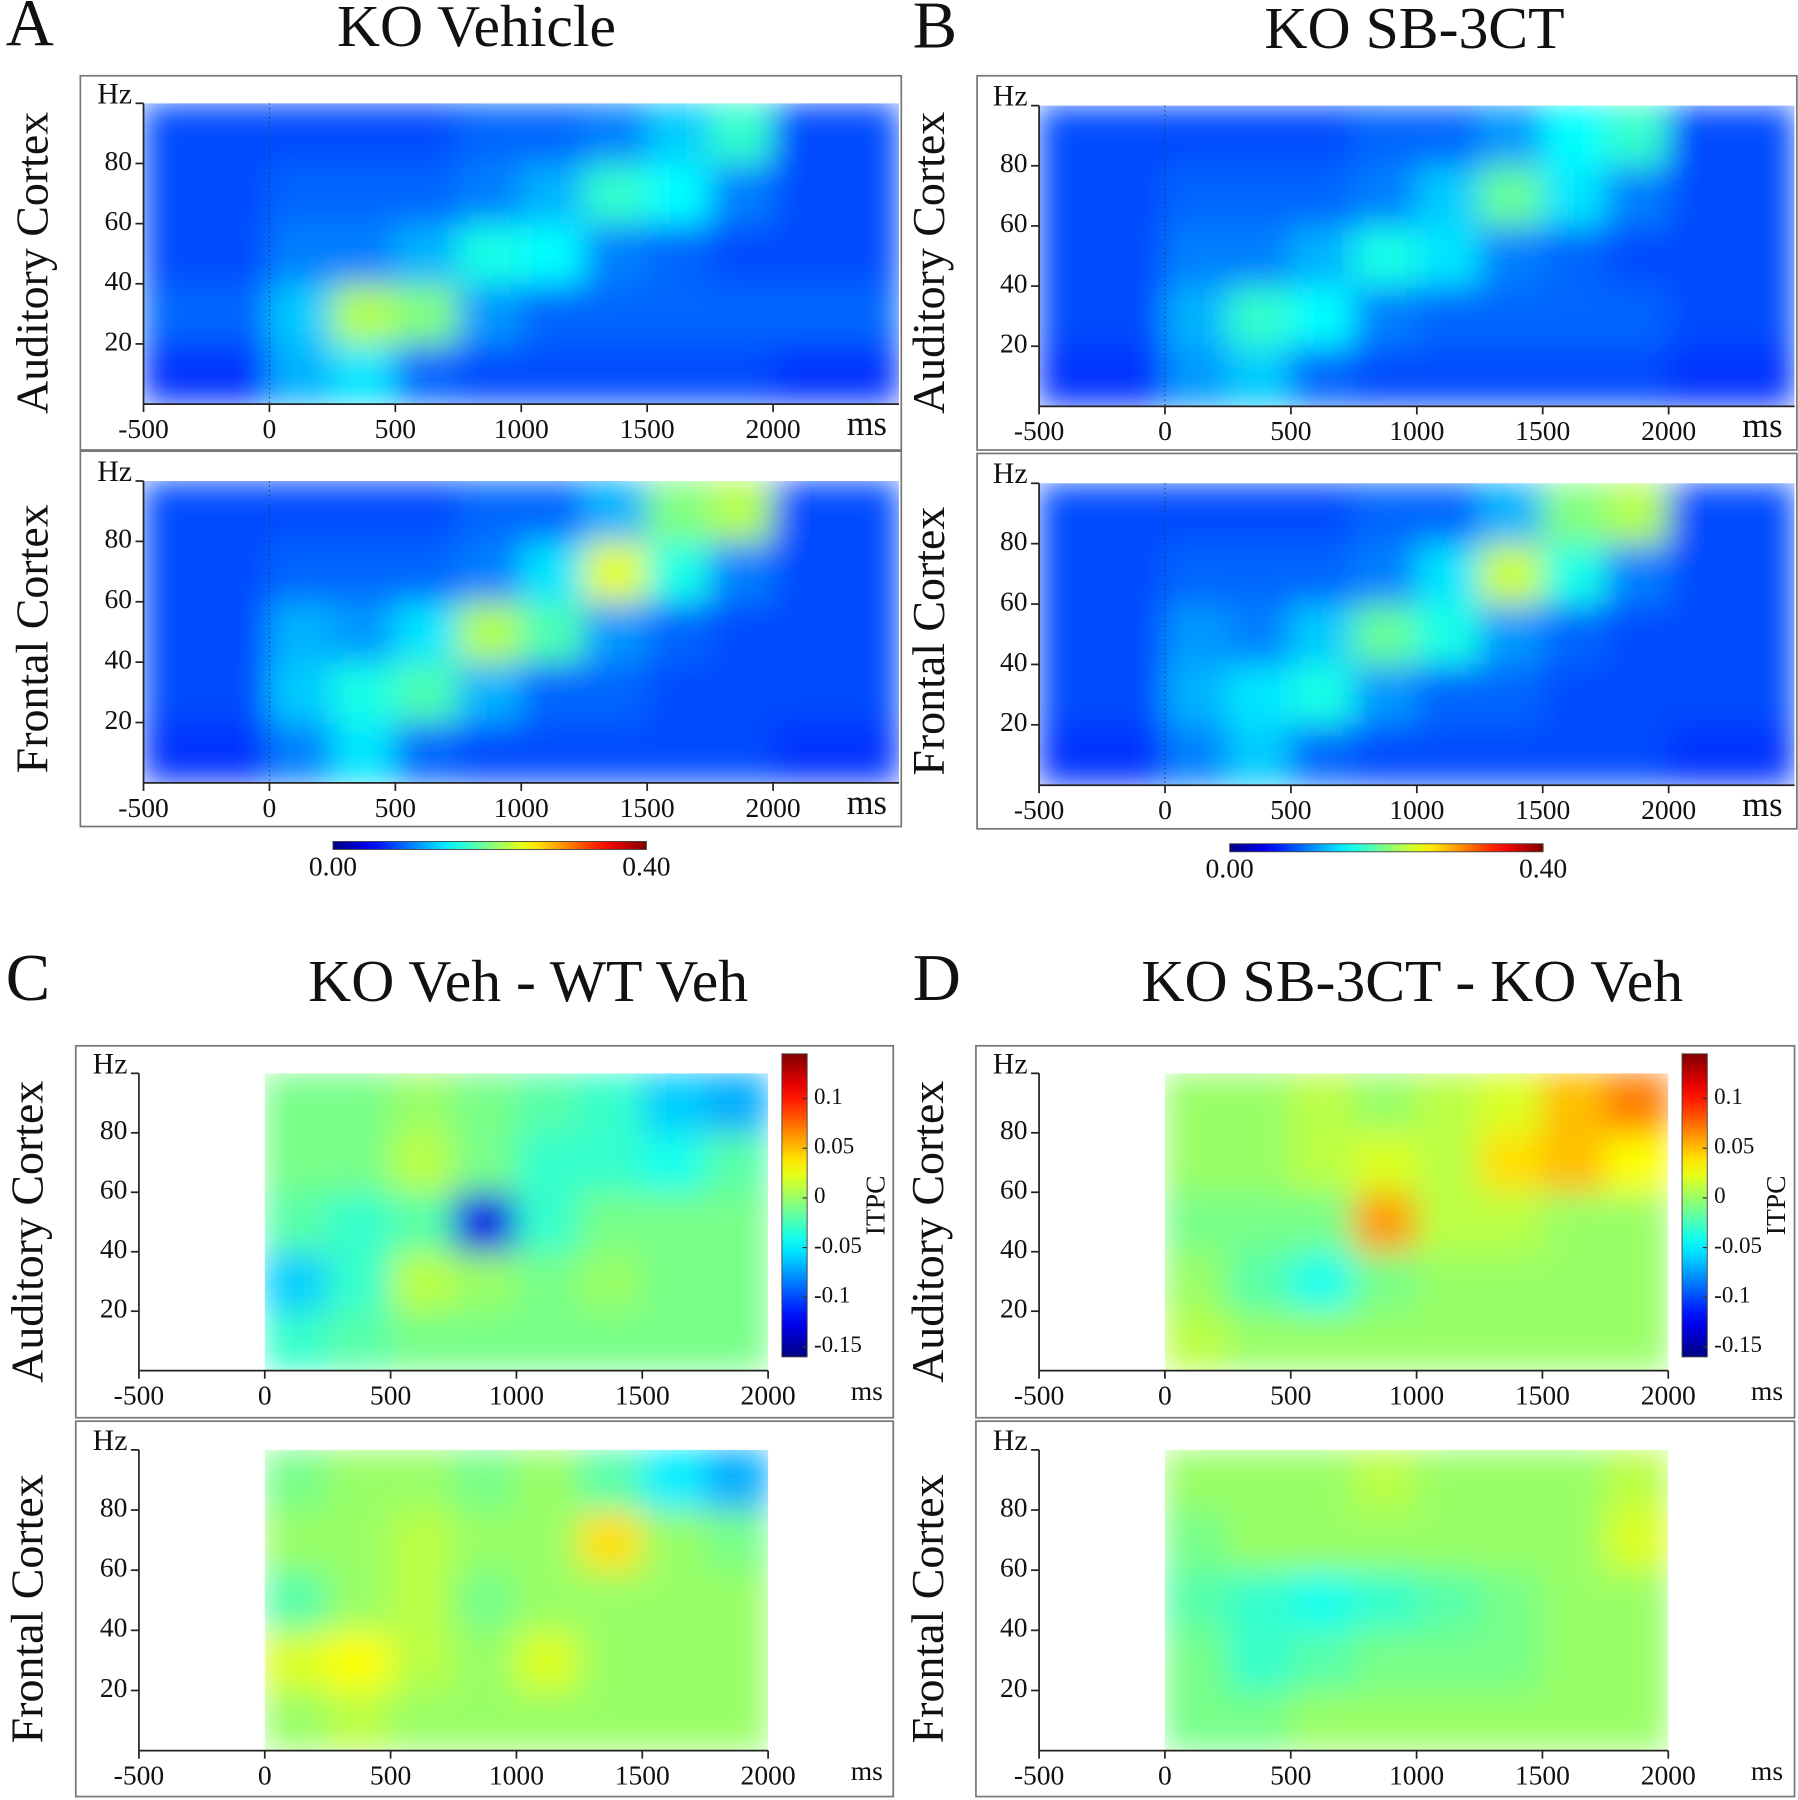 Image resolution: width=1798 pixels, height=1800 pixels. I want to click on panel-title: KO Vehicle, so click(476, 29).